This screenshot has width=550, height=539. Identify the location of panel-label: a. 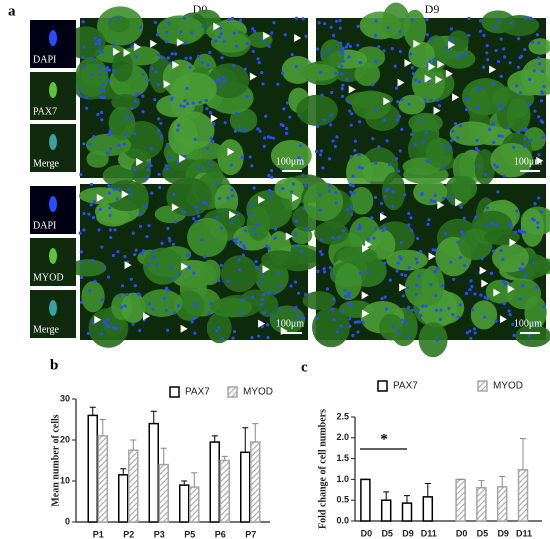
(12, 11).